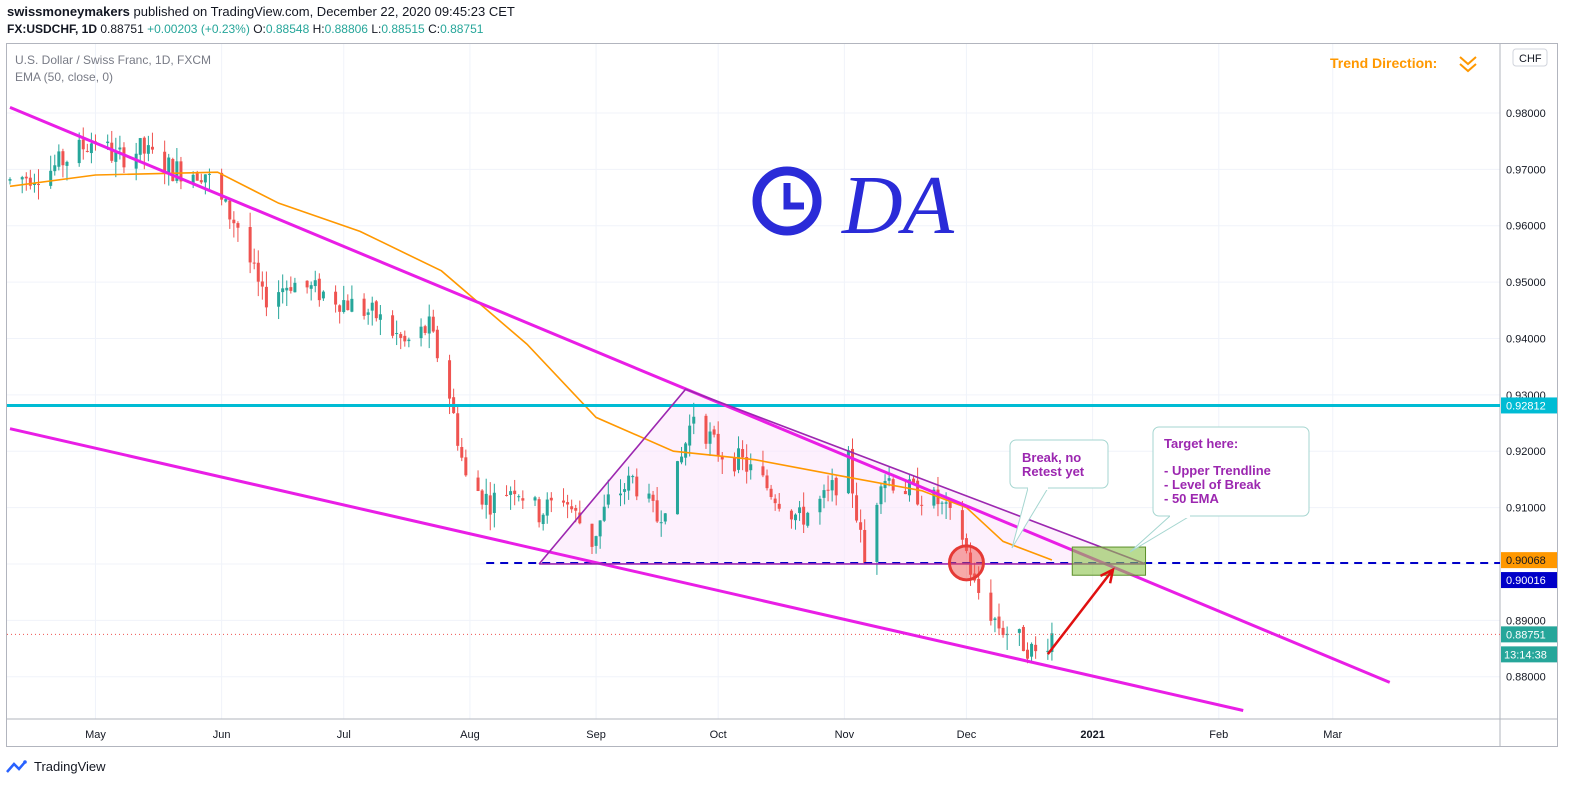  I want to click on currency-label: CHF, so click(1530, 59).